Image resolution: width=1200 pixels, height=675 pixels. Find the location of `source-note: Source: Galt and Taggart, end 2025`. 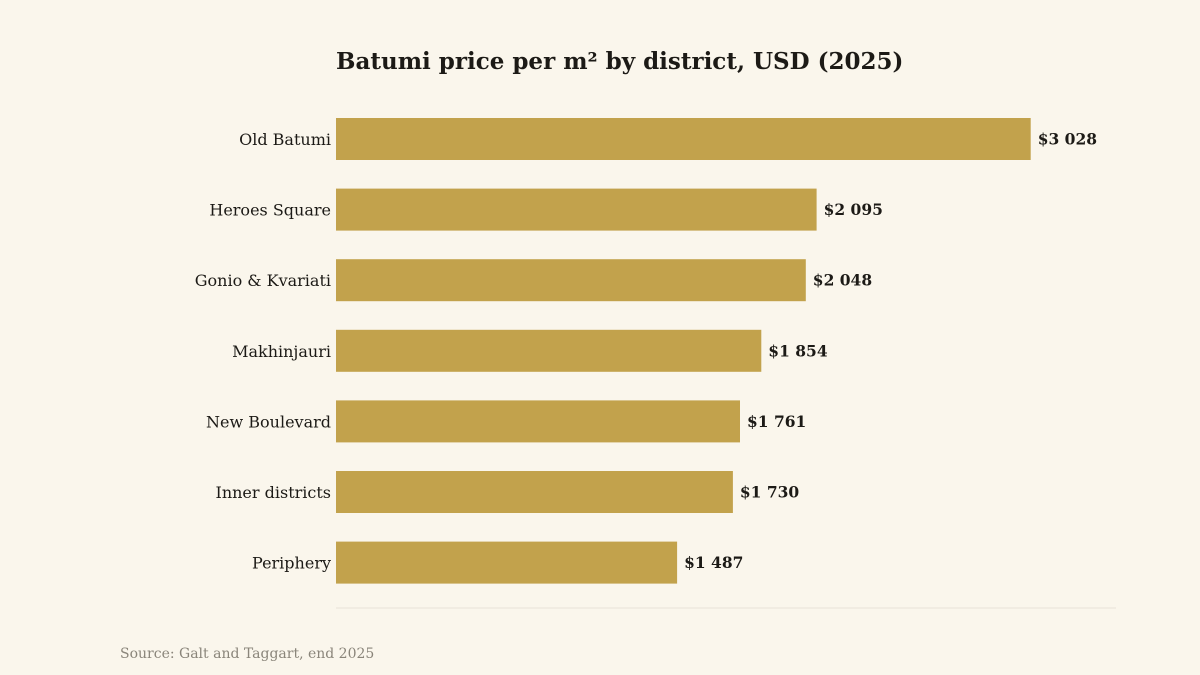

source-note: Source: Galt and Taggart, end 2025 is located at coordinates (247, 654).